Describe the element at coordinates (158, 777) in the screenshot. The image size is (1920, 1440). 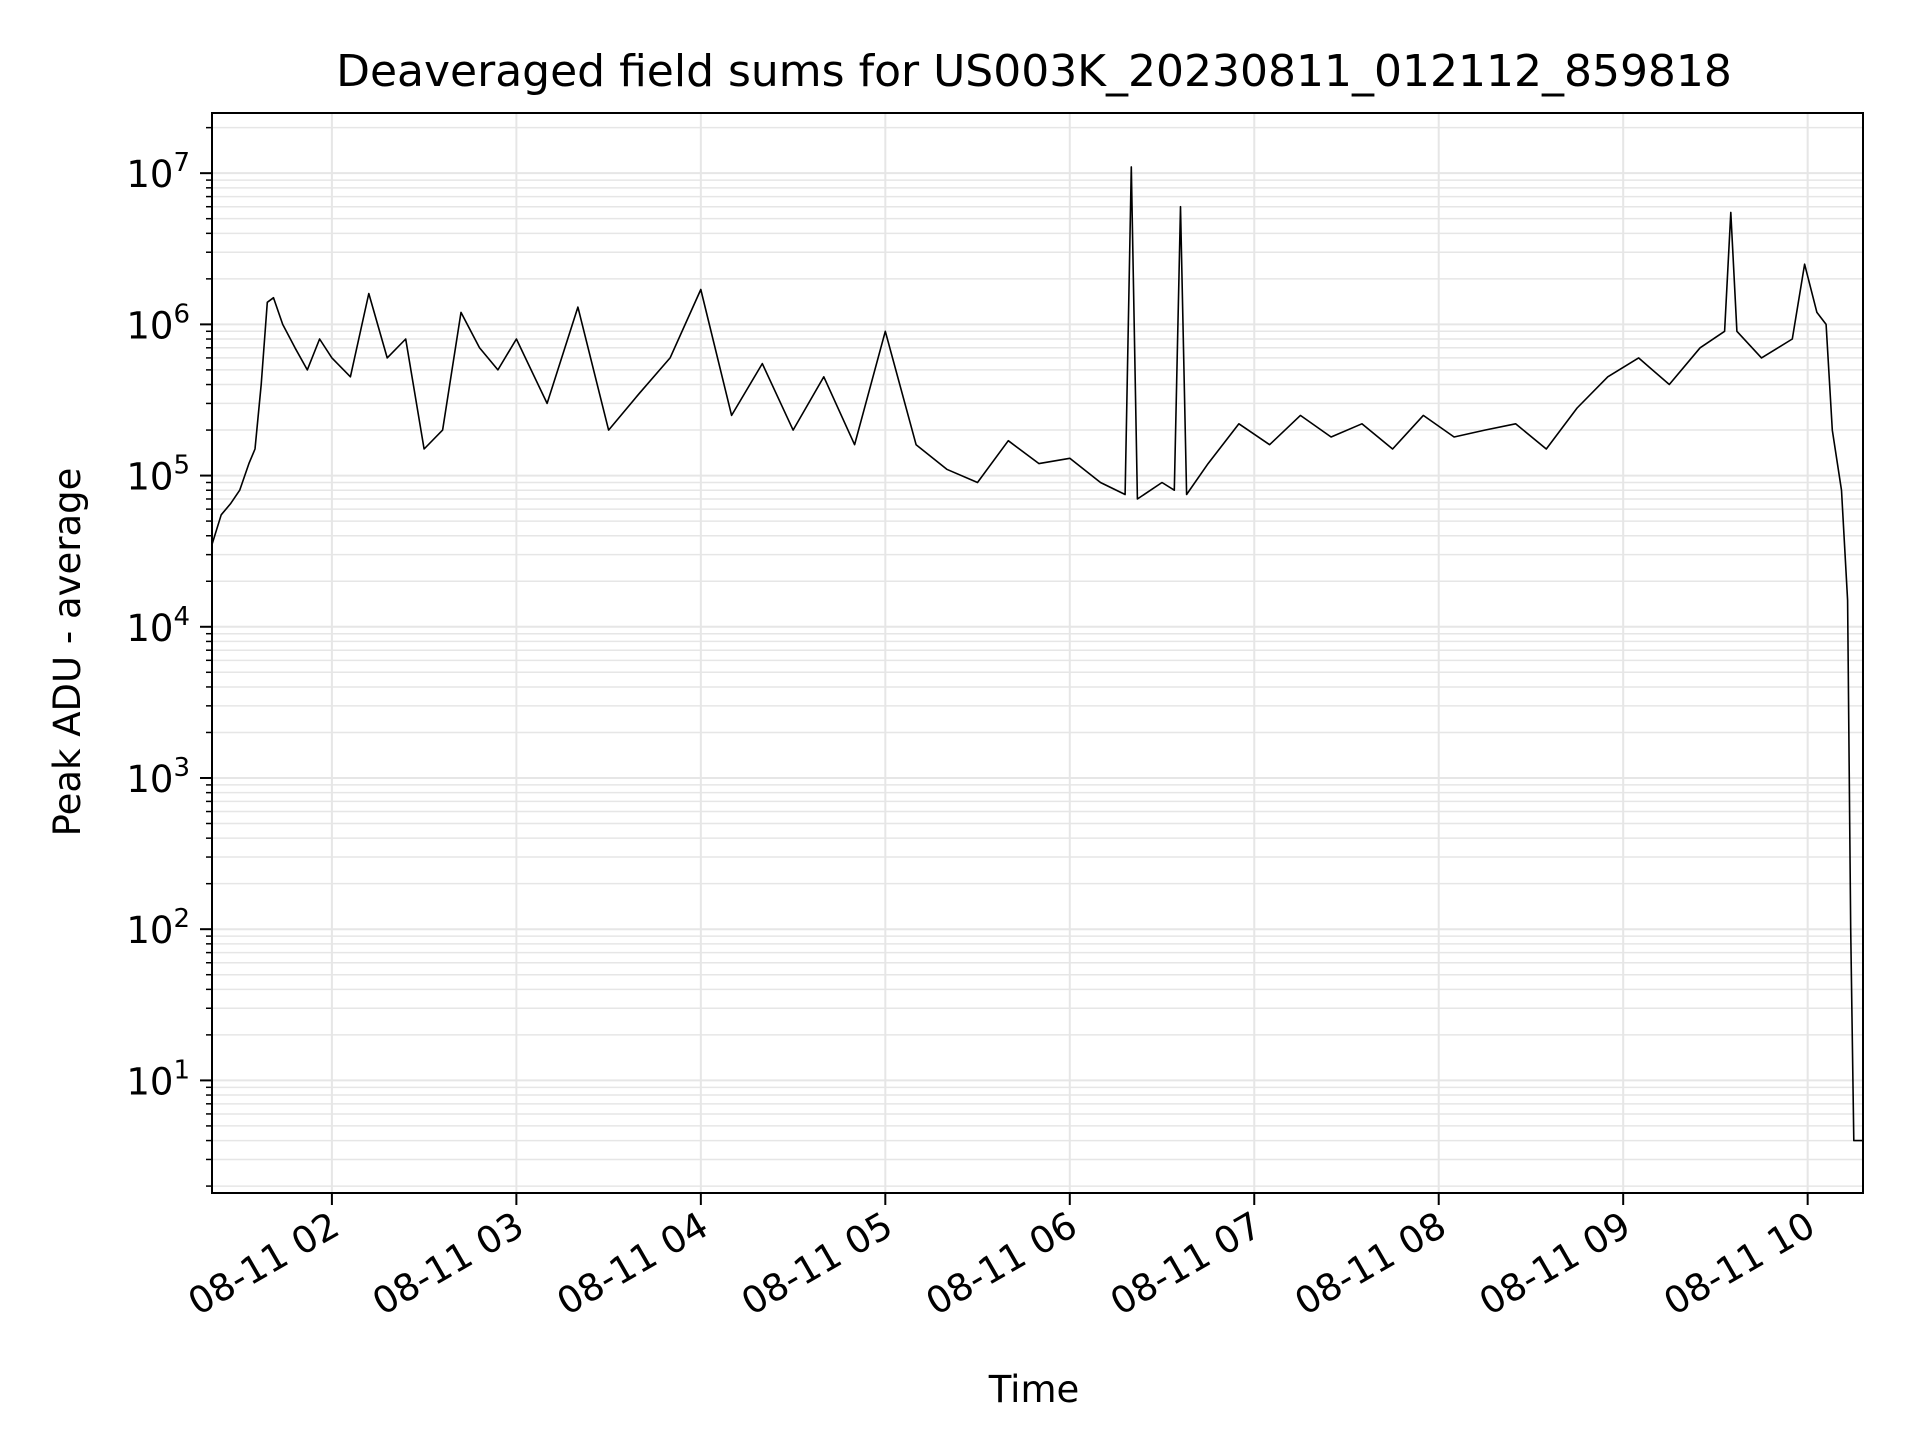
I see `y-tick-label: 103` at that location.